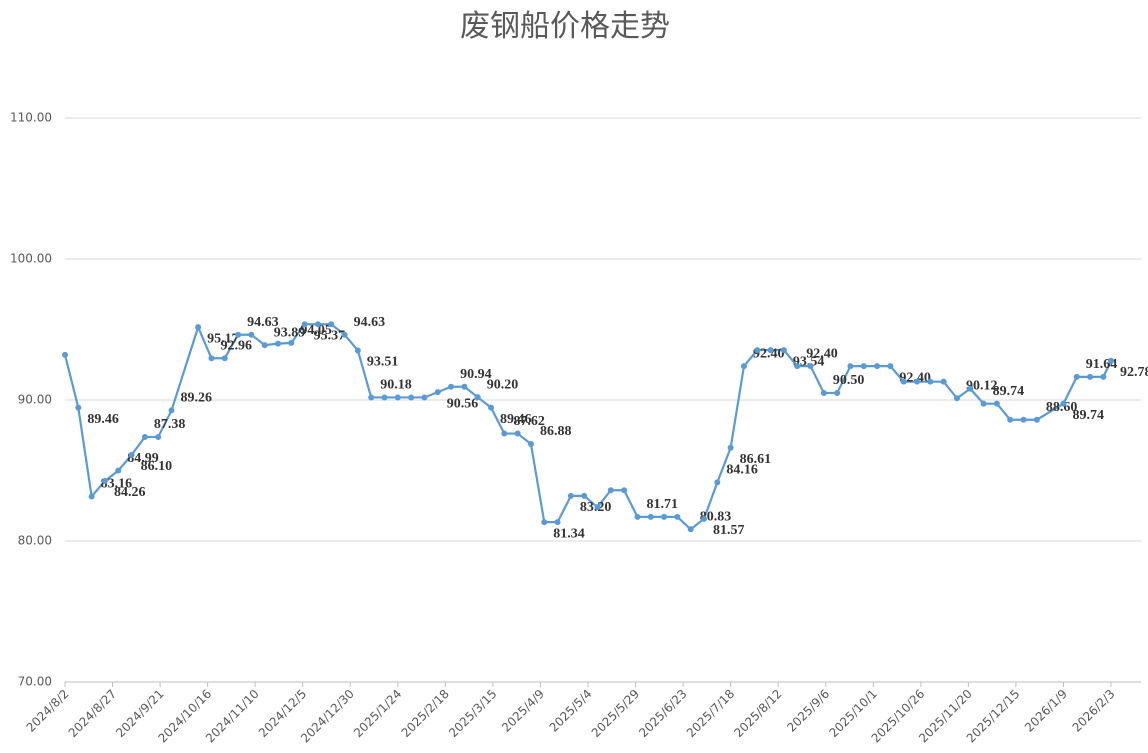 Image resolution: width=1148 pixels, height=753 pixels. What do you see at coordinates (615, 713) in the screenshot?
I see `x-tick-label: 2025/5/29` at bounding box center [615, 713].